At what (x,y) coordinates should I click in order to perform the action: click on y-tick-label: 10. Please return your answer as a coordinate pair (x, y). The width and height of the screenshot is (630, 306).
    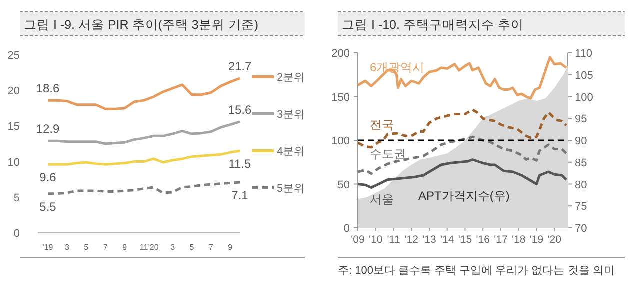
    Looking at the image, I should click on (14, 162).